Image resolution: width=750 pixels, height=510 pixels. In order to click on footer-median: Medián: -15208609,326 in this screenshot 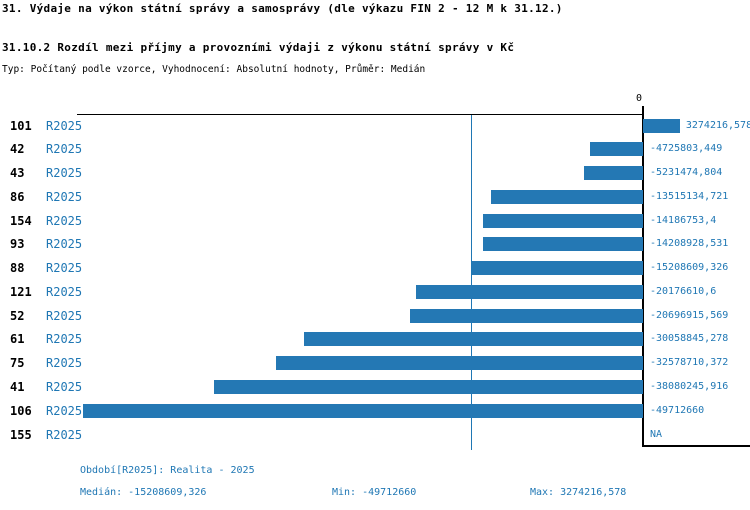, I will do `click(143, 492)`.